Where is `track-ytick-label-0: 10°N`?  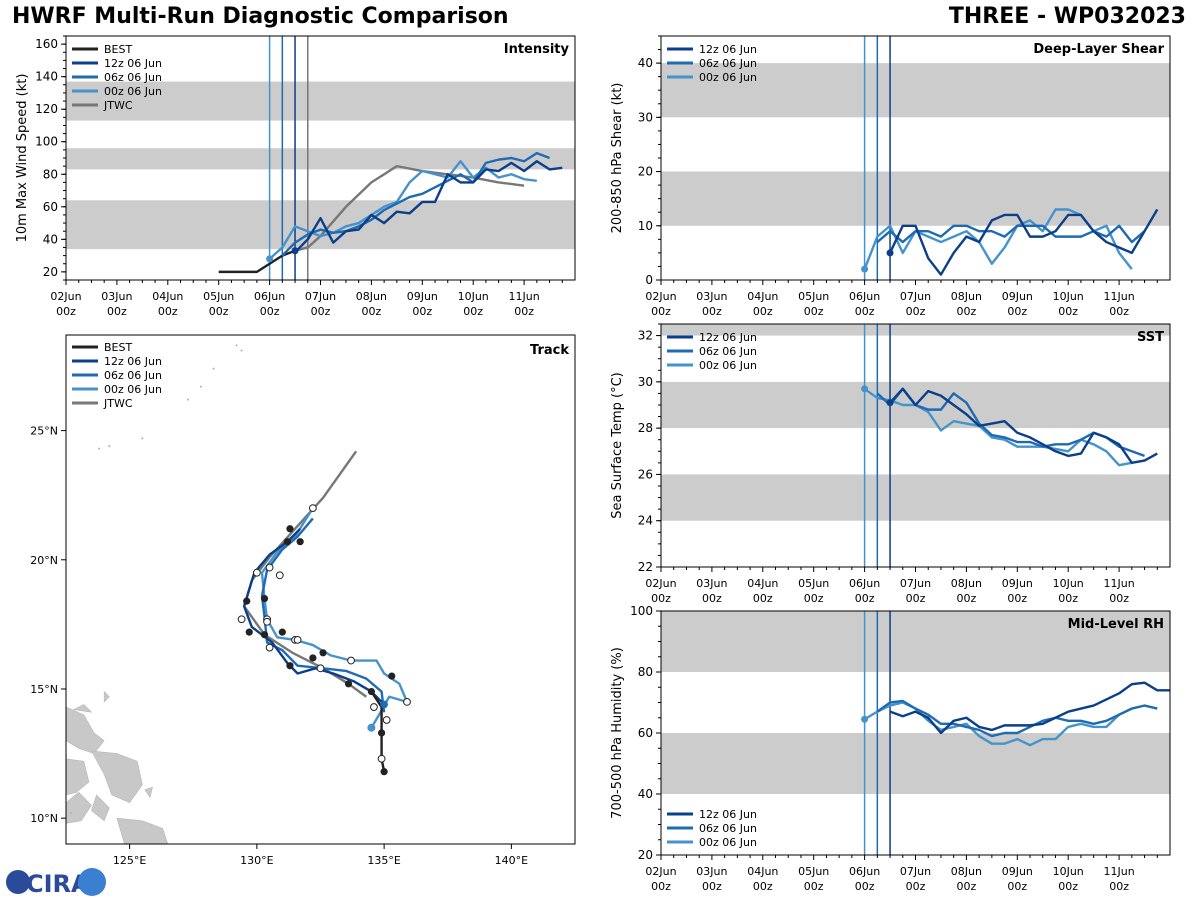 track-ytick-label-0: 10°N is located at coordinates (44, 818).